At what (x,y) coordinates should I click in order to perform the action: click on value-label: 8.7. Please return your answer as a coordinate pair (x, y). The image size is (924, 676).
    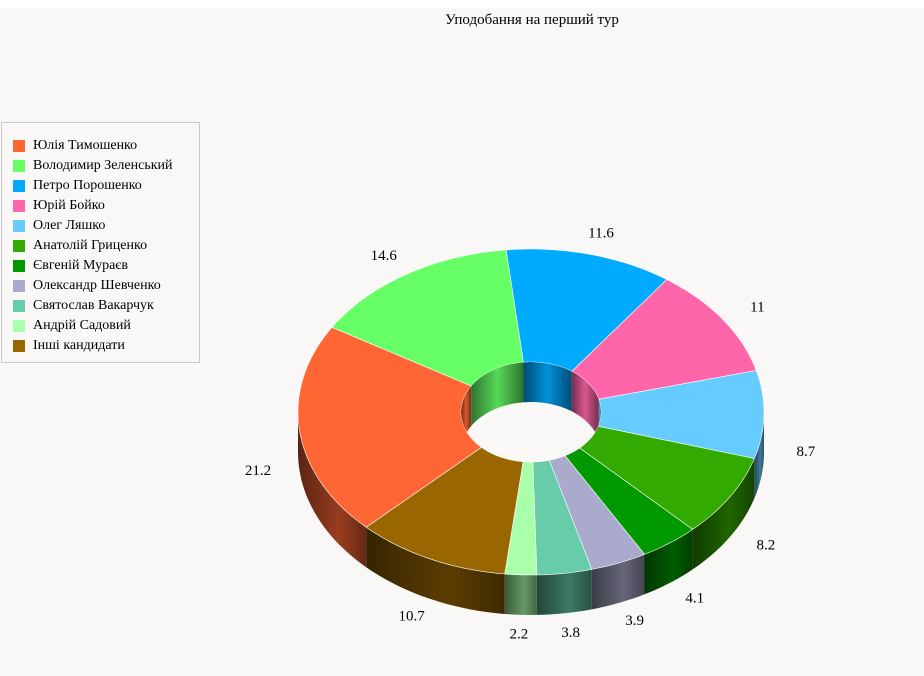
    Looking at the image, I should click on (806, 452).